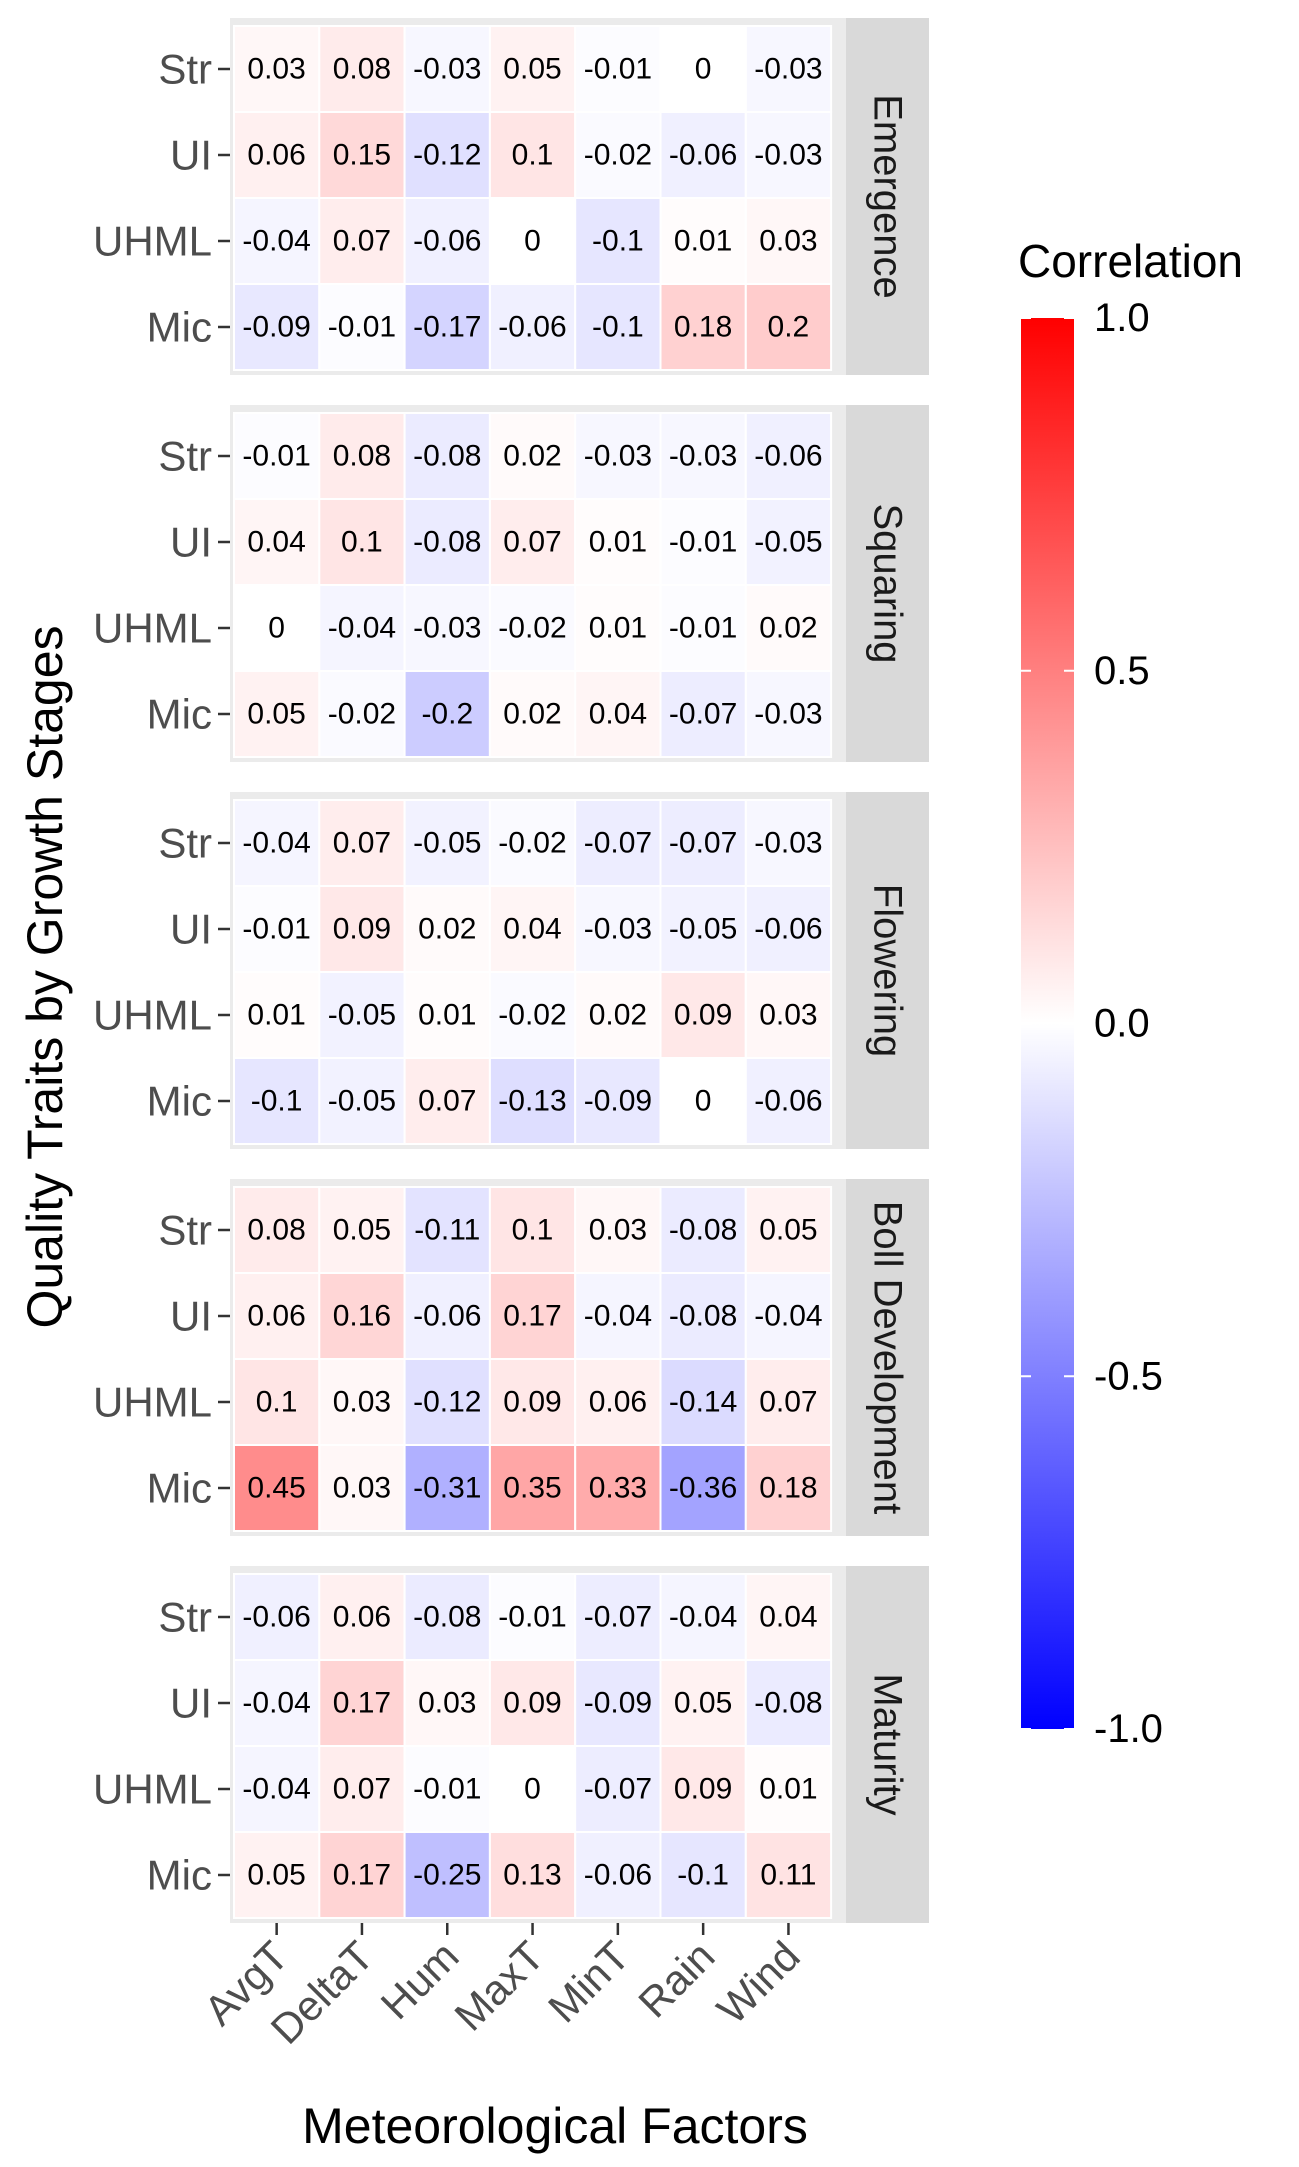  I want to click on cell-value-label: 0.17, so click(362, 1875).